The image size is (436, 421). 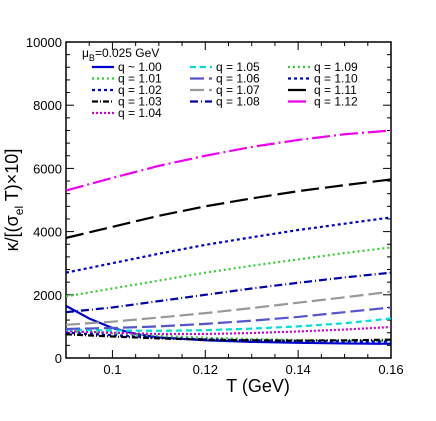 What do you see at coordinates (258, 386) in the screenshot?
I see `x-axis-title: T (GeV)` at bounding box center [258, 386].